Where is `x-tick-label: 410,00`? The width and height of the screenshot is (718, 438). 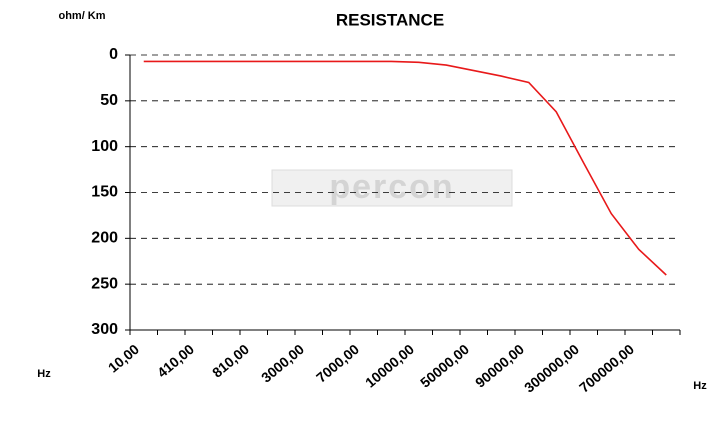
x-tick-label: 410,00 is located at coordinates (175, 361).